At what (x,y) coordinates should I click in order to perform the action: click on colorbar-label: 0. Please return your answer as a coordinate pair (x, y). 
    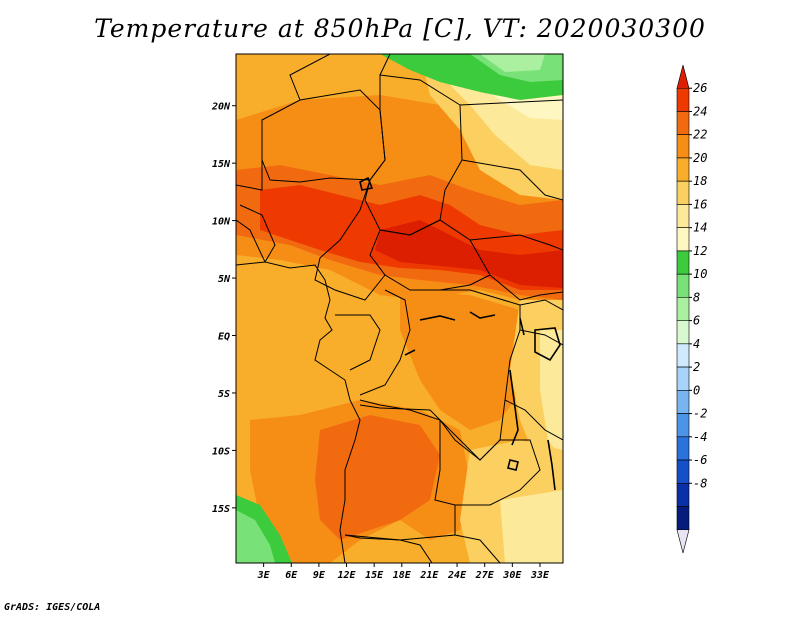
    Looking at the image, I should click on (696, 390).